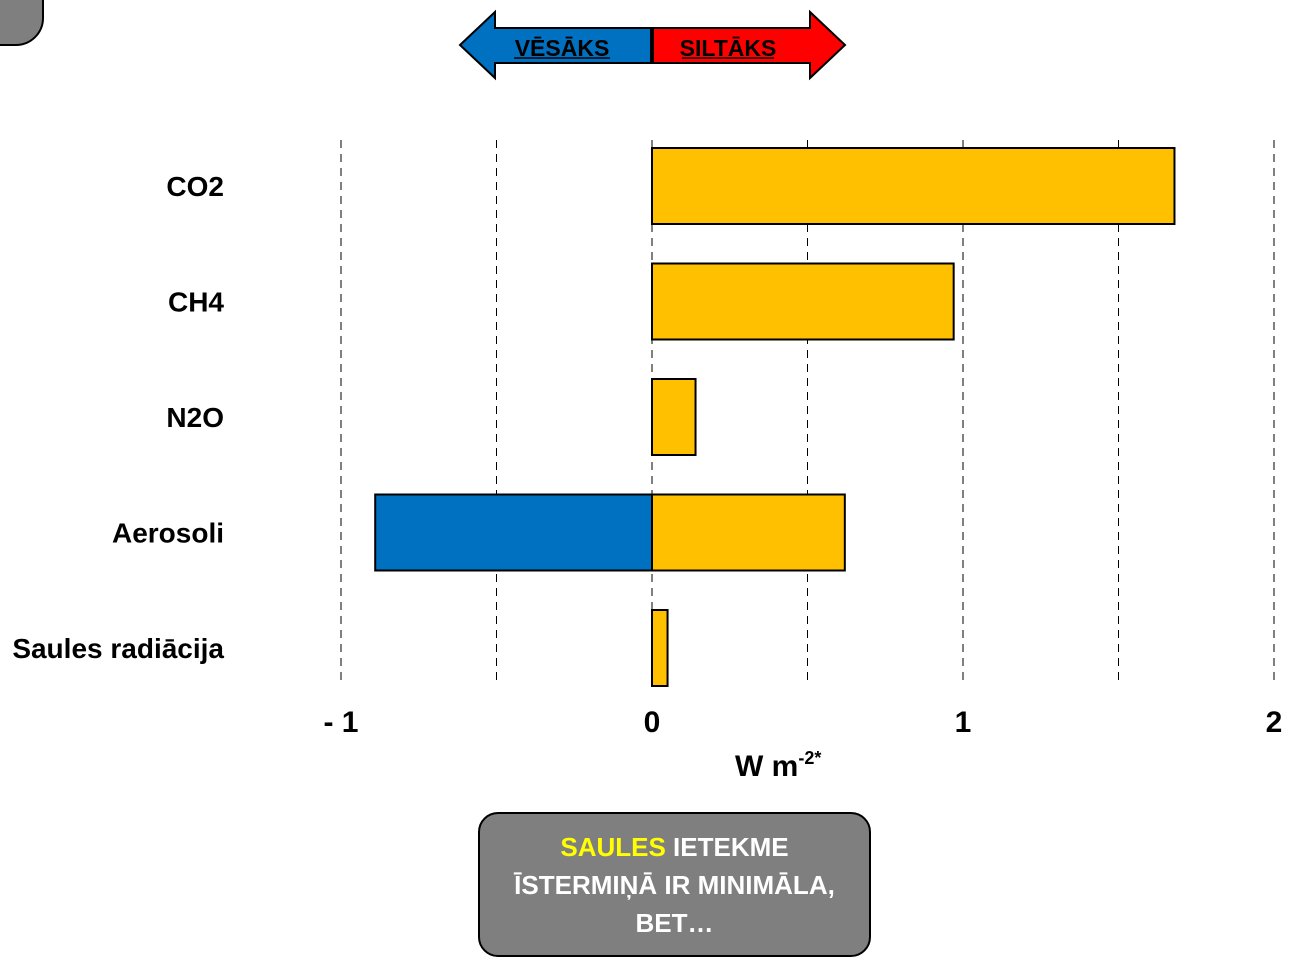  What do you see at coordinates (195, 417) in the screenshot?
I see `category-label: N2O` at bounding box center [195, 417].